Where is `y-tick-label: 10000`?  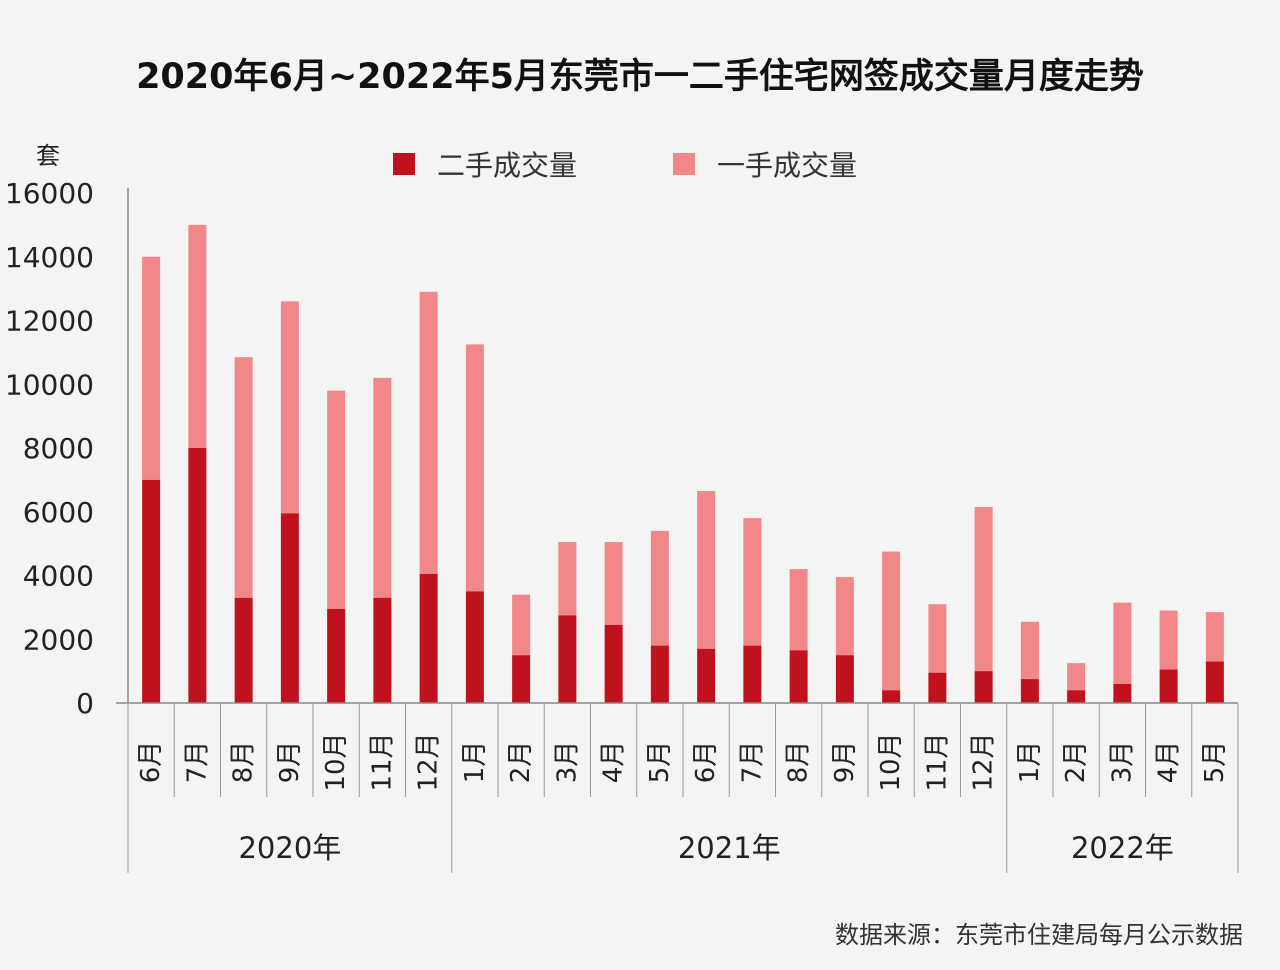
y-tick-label: 10000 is located at coordinates (49, 384).